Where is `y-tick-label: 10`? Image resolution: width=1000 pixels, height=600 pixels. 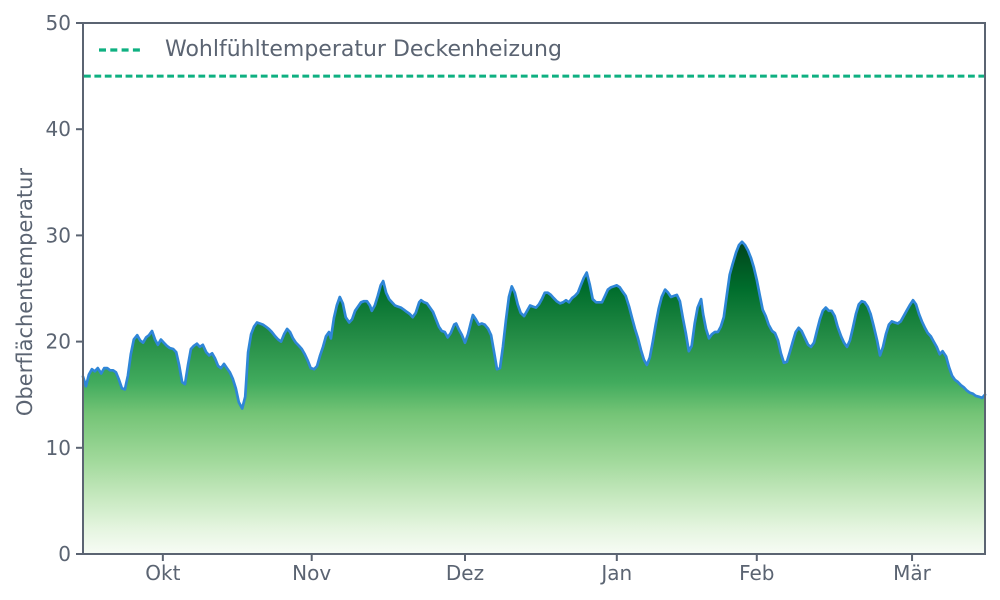
y-tick-label: 10 is located at coordinates (58, 448).